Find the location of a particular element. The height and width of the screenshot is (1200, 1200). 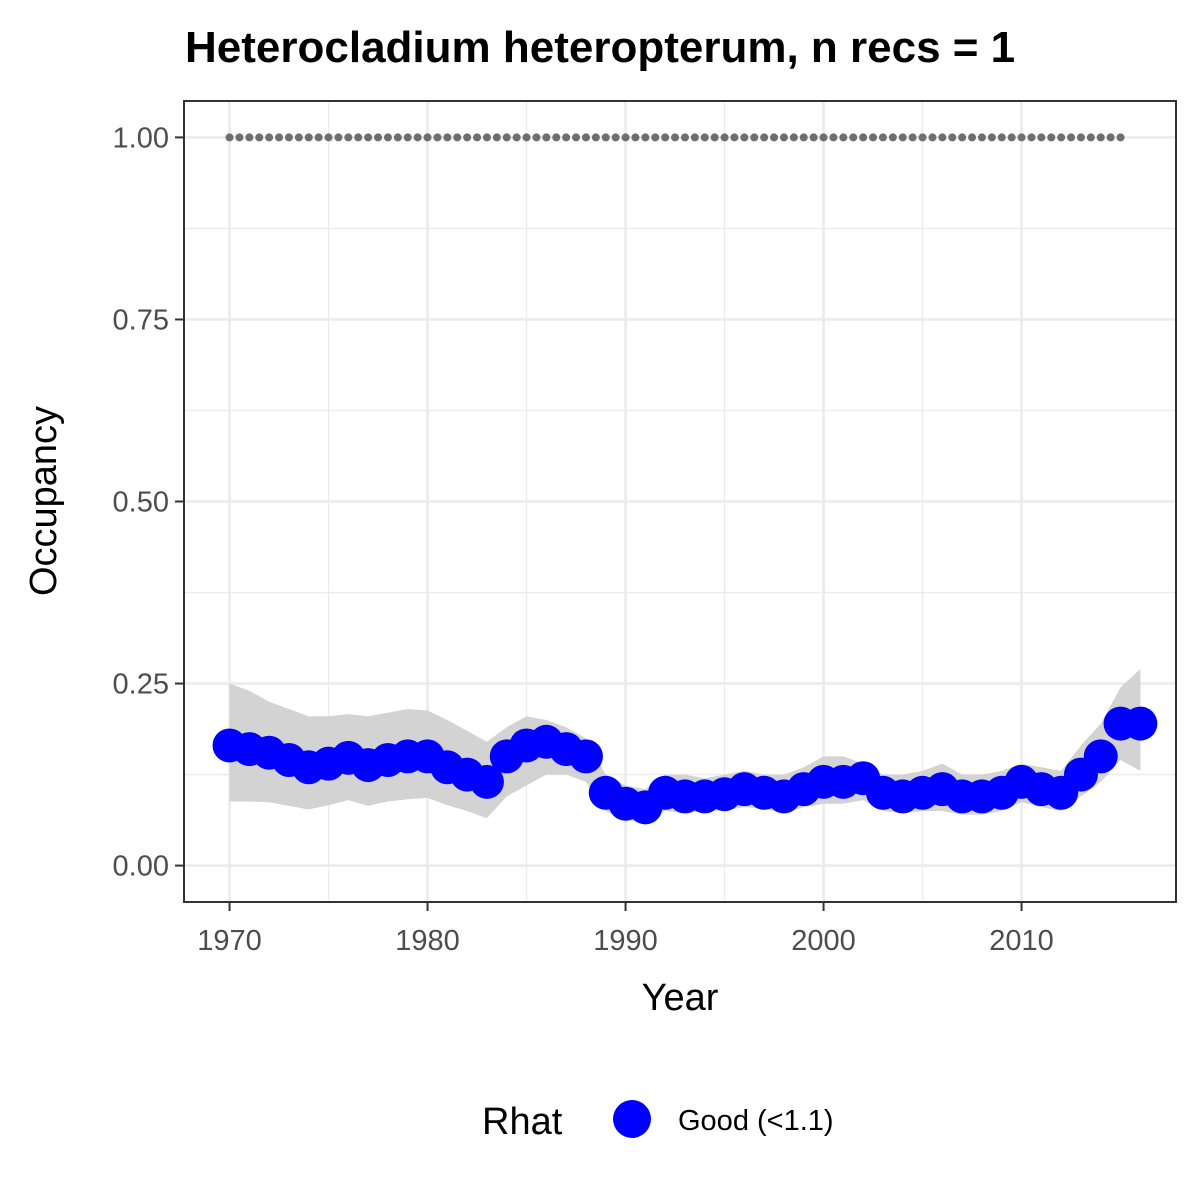

y-tick-label: 0.25 is located at coordinates (141, 685).